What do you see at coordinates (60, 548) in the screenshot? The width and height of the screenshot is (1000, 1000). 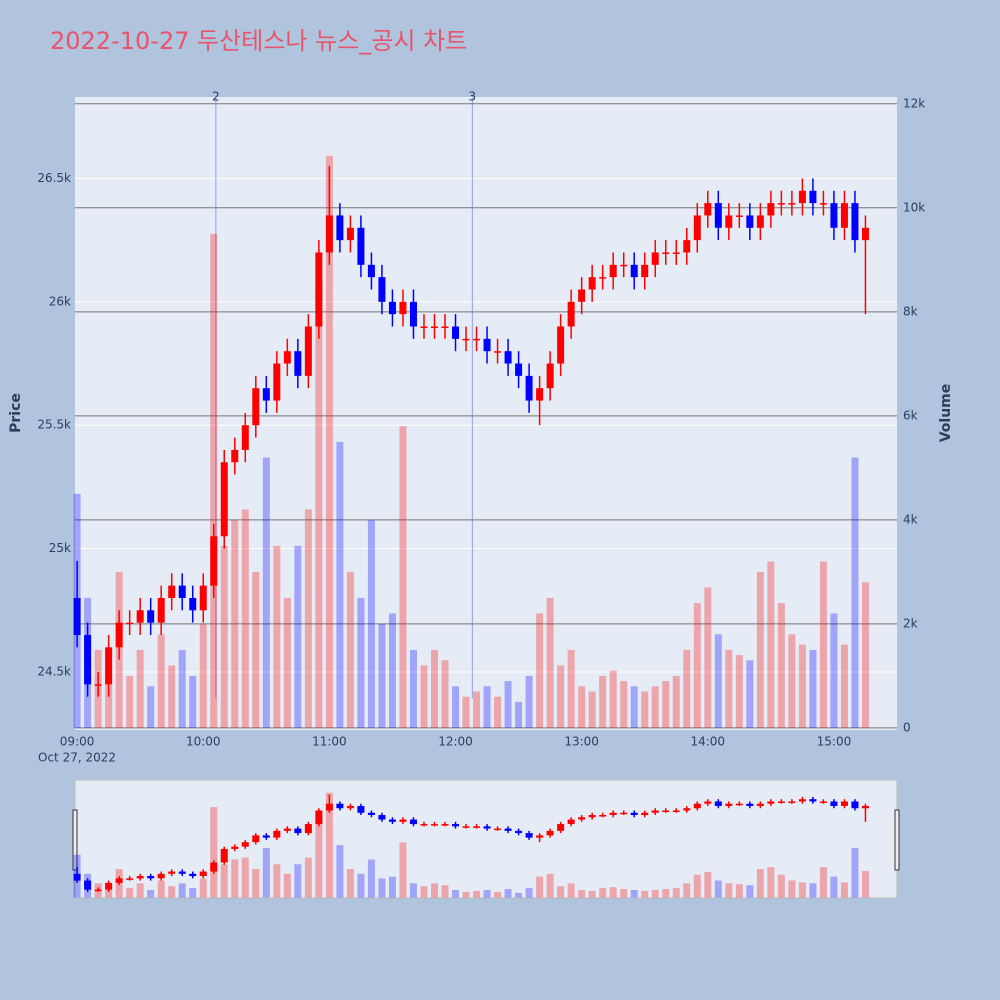 I see `y-tick-label: 25k` at bounding box center [60, 548].